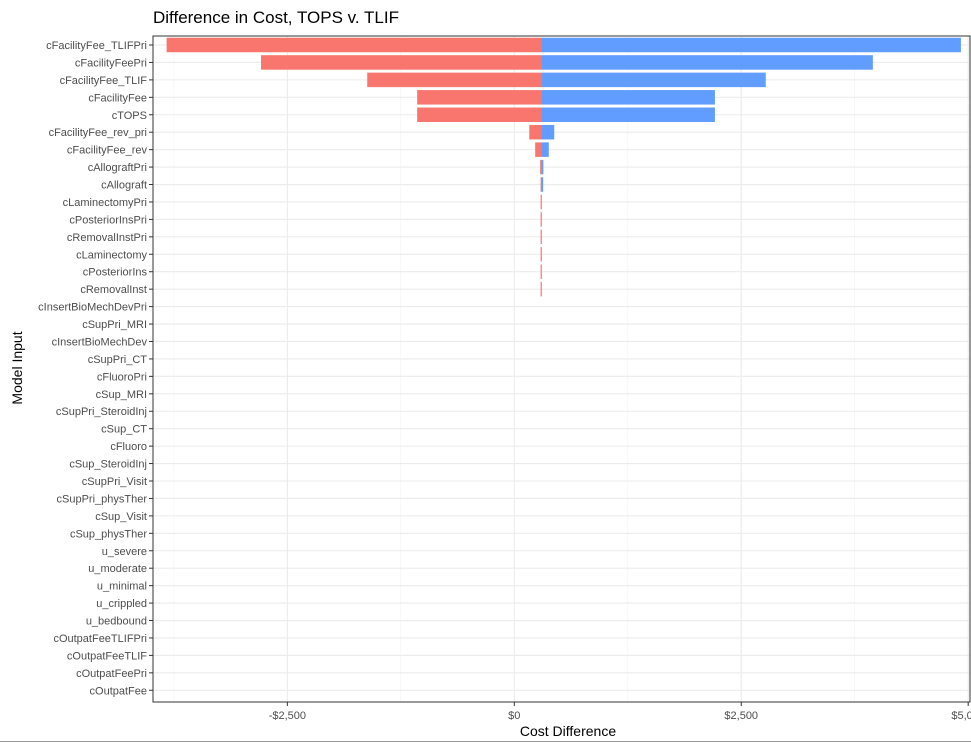  What do you see at coordinates (107, 151) in the screenshot?
I see `y-tick-label: cFacilityFee_rev` at bounding box center [107, 151].